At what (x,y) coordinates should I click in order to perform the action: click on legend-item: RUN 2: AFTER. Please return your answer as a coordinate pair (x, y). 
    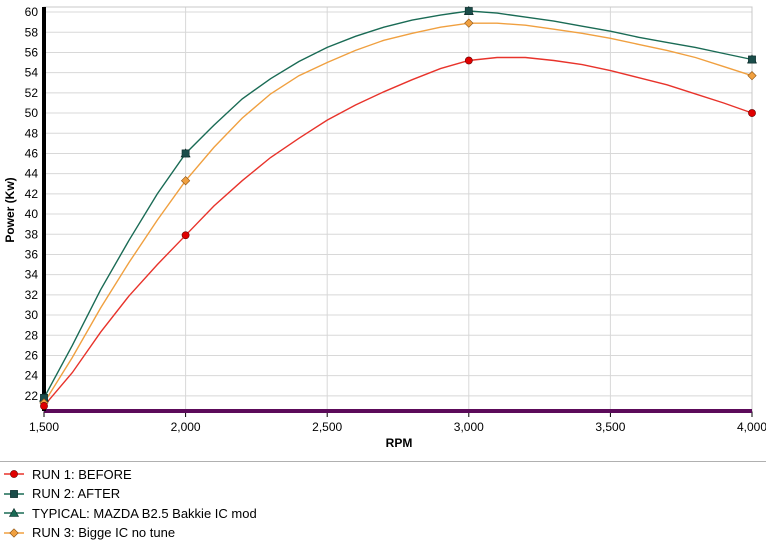
    Looking at the image, I should click on (62, 494).